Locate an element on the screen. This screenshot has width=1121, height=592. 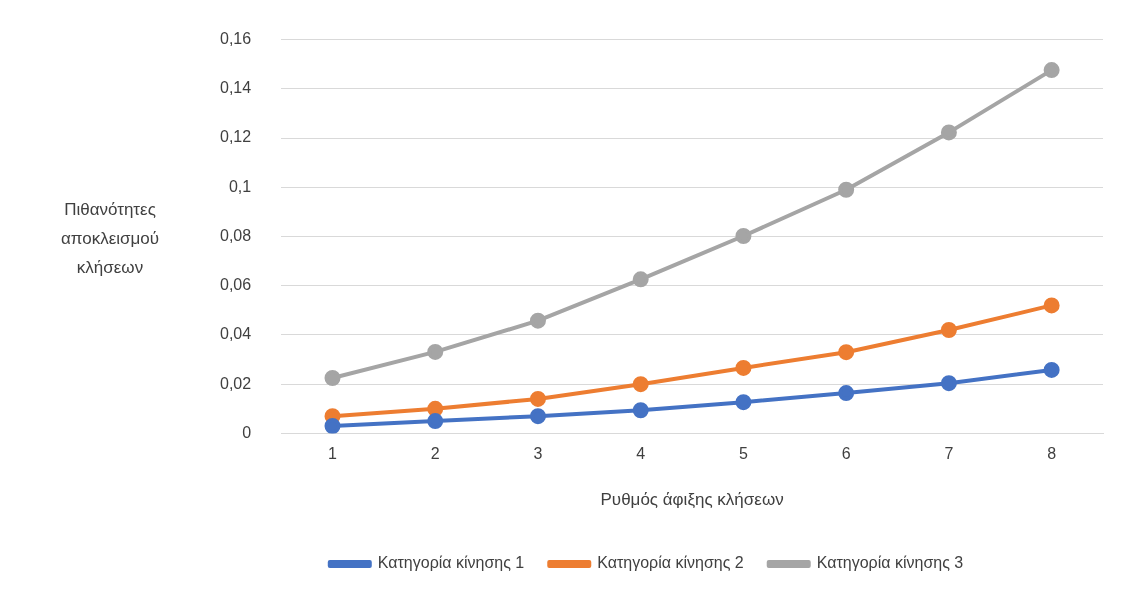
y-tick-label: 0,02 is located at coordinates (236, 383).